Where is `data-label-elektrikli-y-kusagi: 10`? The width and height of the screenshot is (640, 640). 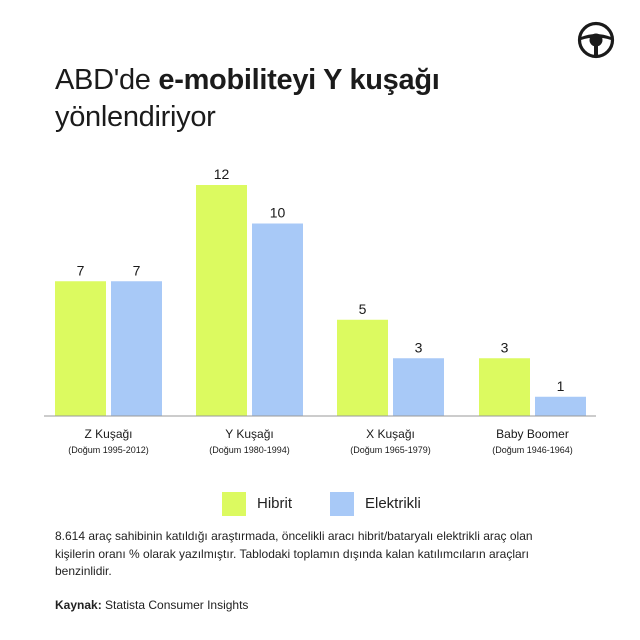
data-label-elektrikli-y-kusagi: 10 is located at coordinates (278, 213).